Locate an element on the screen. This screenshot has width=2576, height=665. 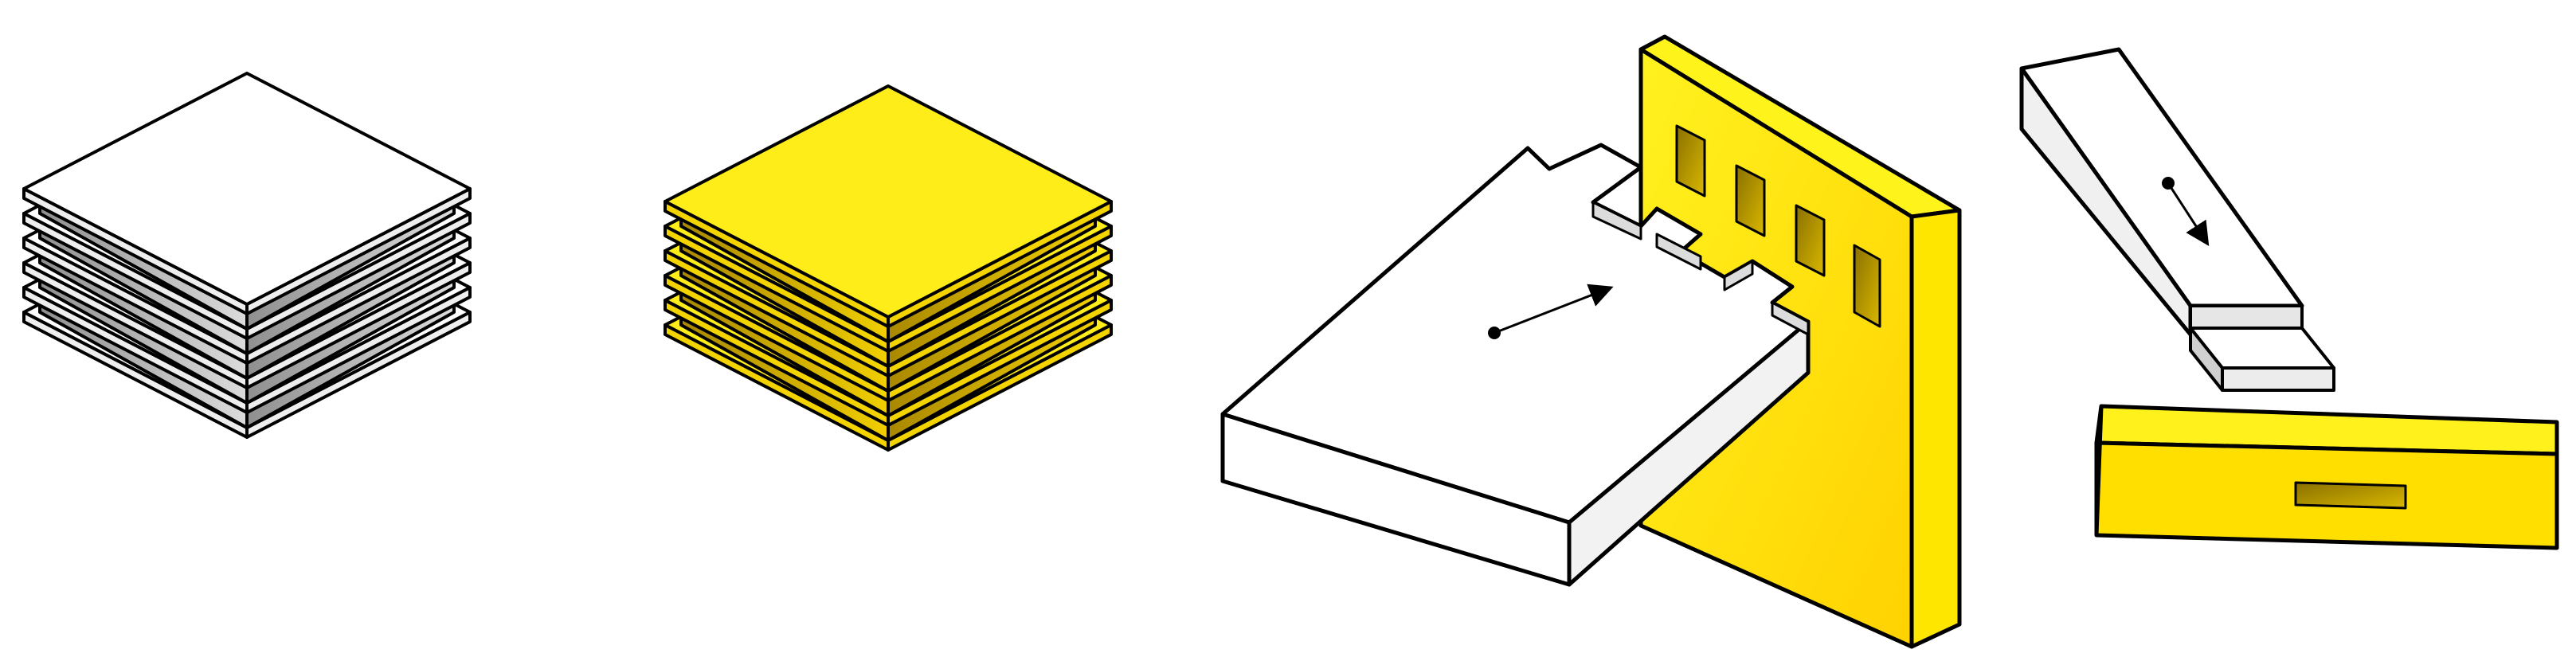
tenon-piece-tongue-front is located at coordinates (2278, 379).